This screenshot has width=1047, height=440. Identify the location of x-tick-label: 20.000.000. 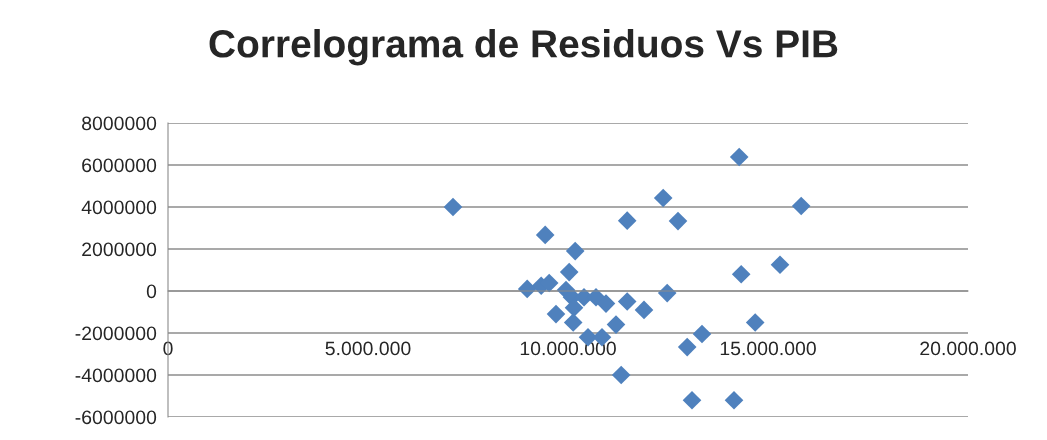
(968, 348).